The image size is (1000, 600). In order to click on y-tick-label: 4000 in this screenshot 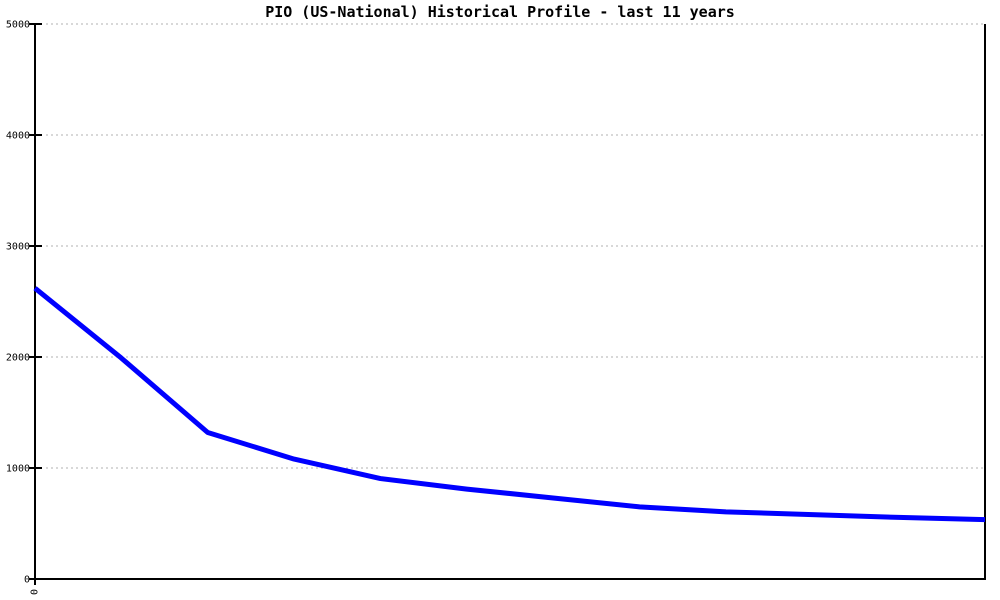, I will do `click(18, 136)`.